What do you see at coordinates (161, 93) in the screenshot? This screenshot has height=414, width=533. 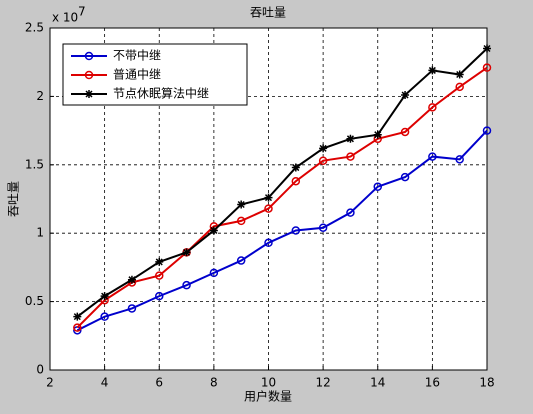 I see `legend-label: 节点休眠算法中继` at bounding box center [161, 93].